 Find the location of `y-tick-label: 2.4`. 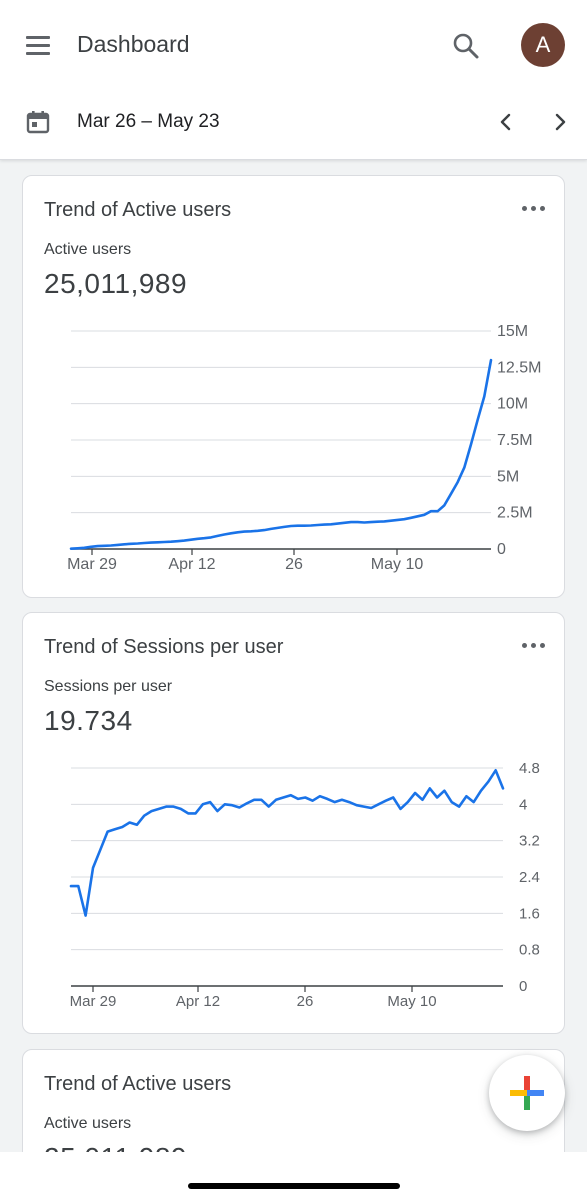

y-tick-label: 2.4 is located at coordinates (529, 877).